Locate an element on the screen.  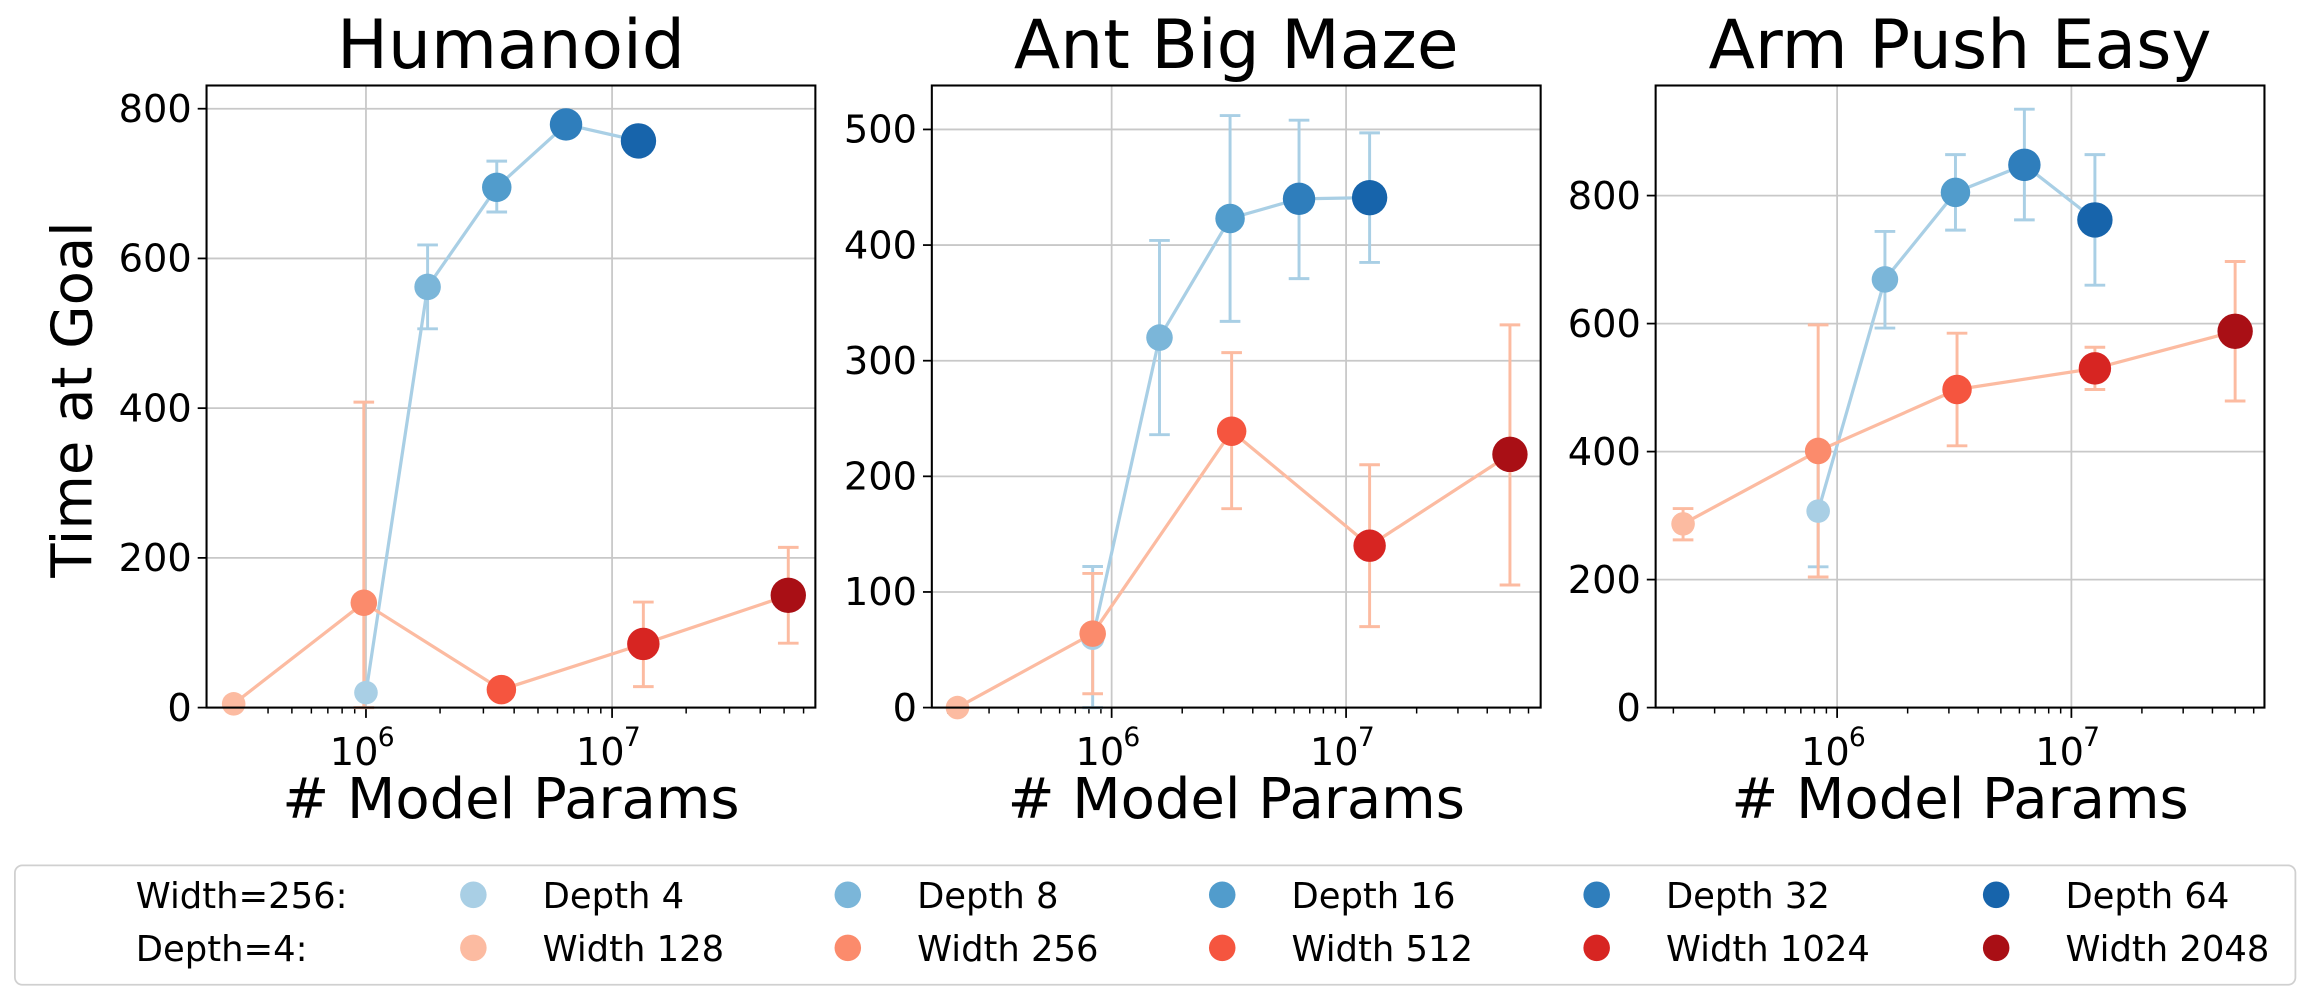
legend-label: Depth 32 is located at coordinates (1748, 896).